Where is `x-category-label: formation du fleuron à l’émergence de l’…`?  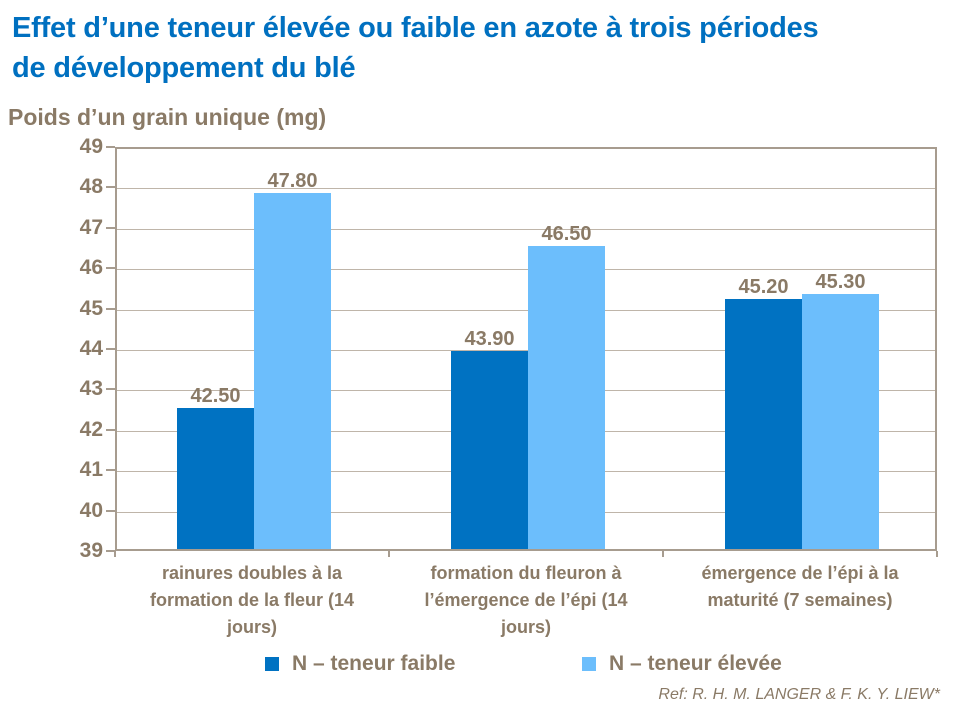 x-category-label: formation du fleuron à l’émergence de l’… is located at coordinates (526, 600).